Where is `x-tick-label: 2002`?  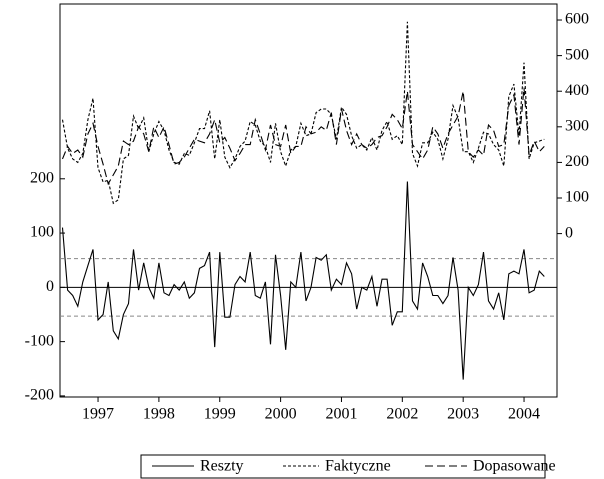 x-tick-label: 2002 is located at coordinates (402, 414).